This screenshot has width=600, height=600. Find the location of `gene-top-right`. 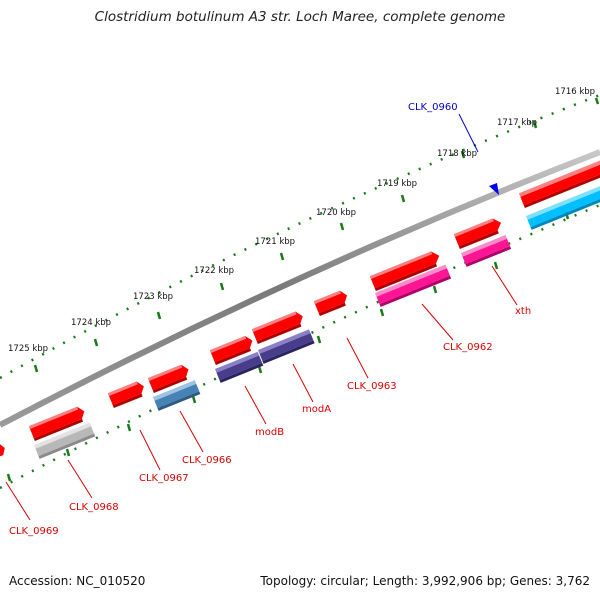

gene-top-right is located at coordinates (559, 184).